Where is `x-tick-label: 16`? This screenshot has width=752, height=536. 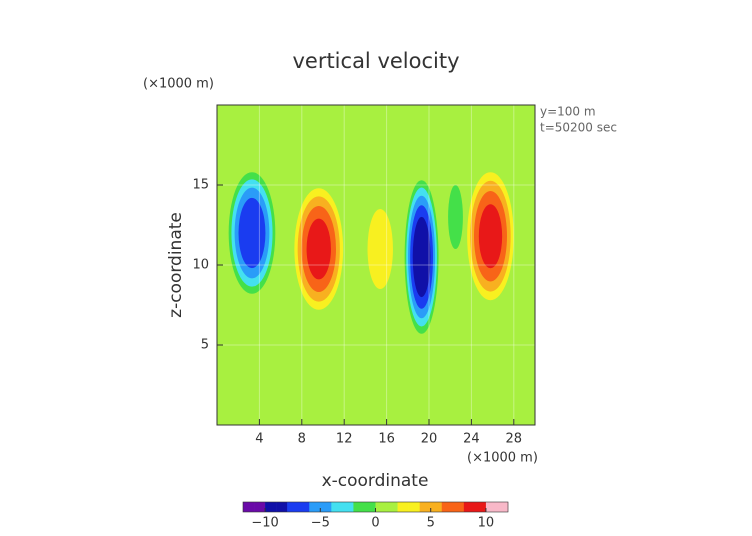 x-tick-label: 16 is located at coordinates (386, 439).